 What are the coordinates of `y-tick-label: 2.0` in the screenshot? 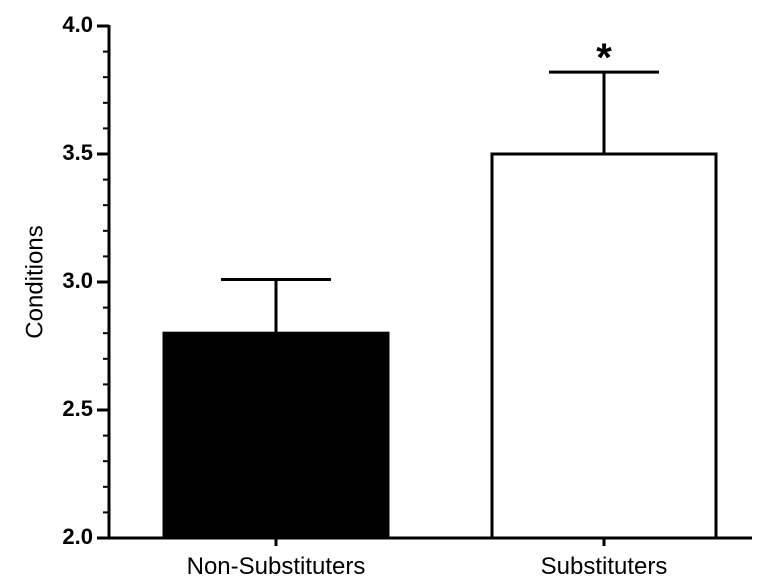 It's located at (77, 536).